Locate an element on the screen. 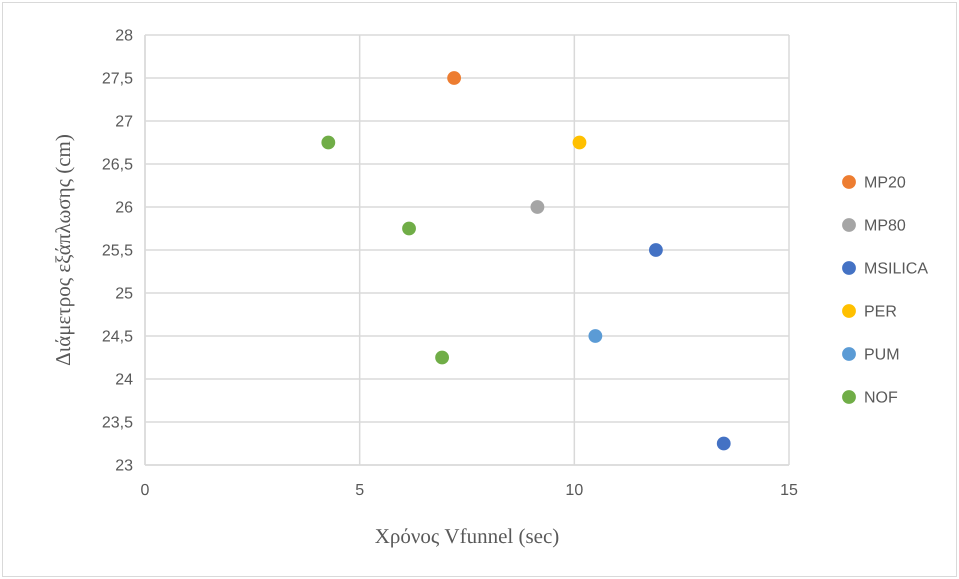  legend-label: MP80 is located at coordinates (885, 226).